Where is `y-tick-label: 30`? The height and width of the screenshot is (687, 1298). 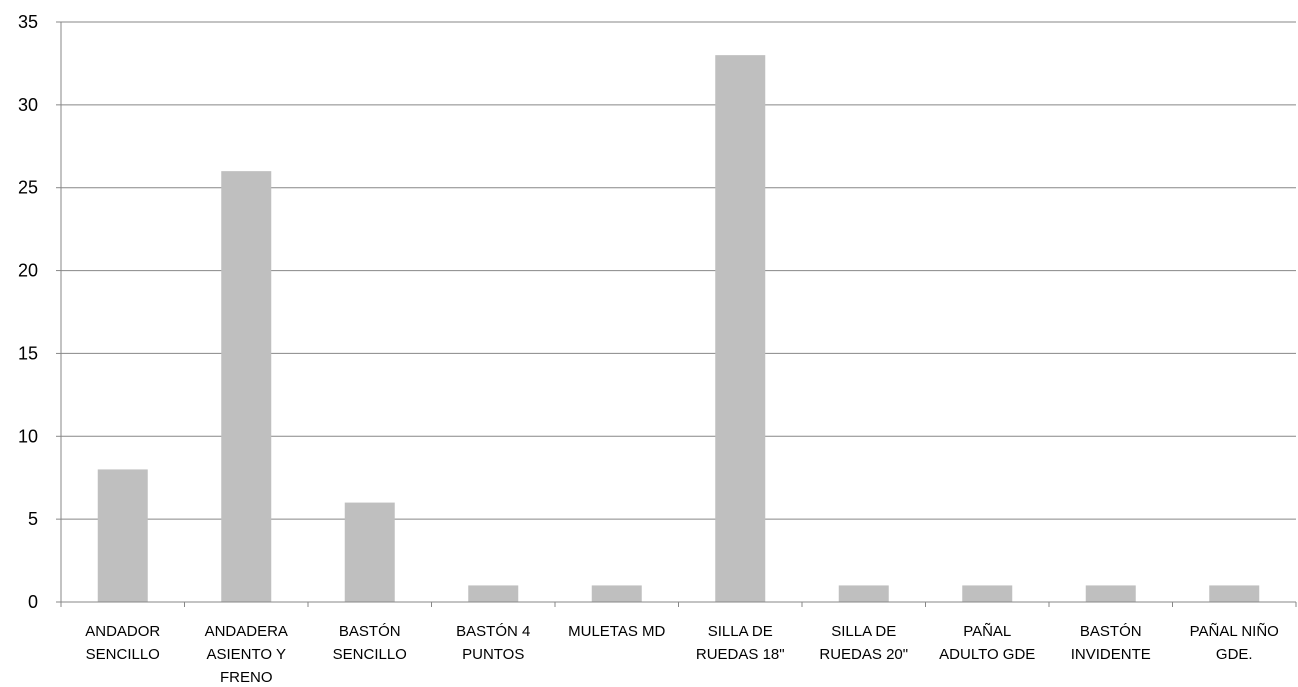
y-tick-label: 30 is located at coordinates (28, 105).